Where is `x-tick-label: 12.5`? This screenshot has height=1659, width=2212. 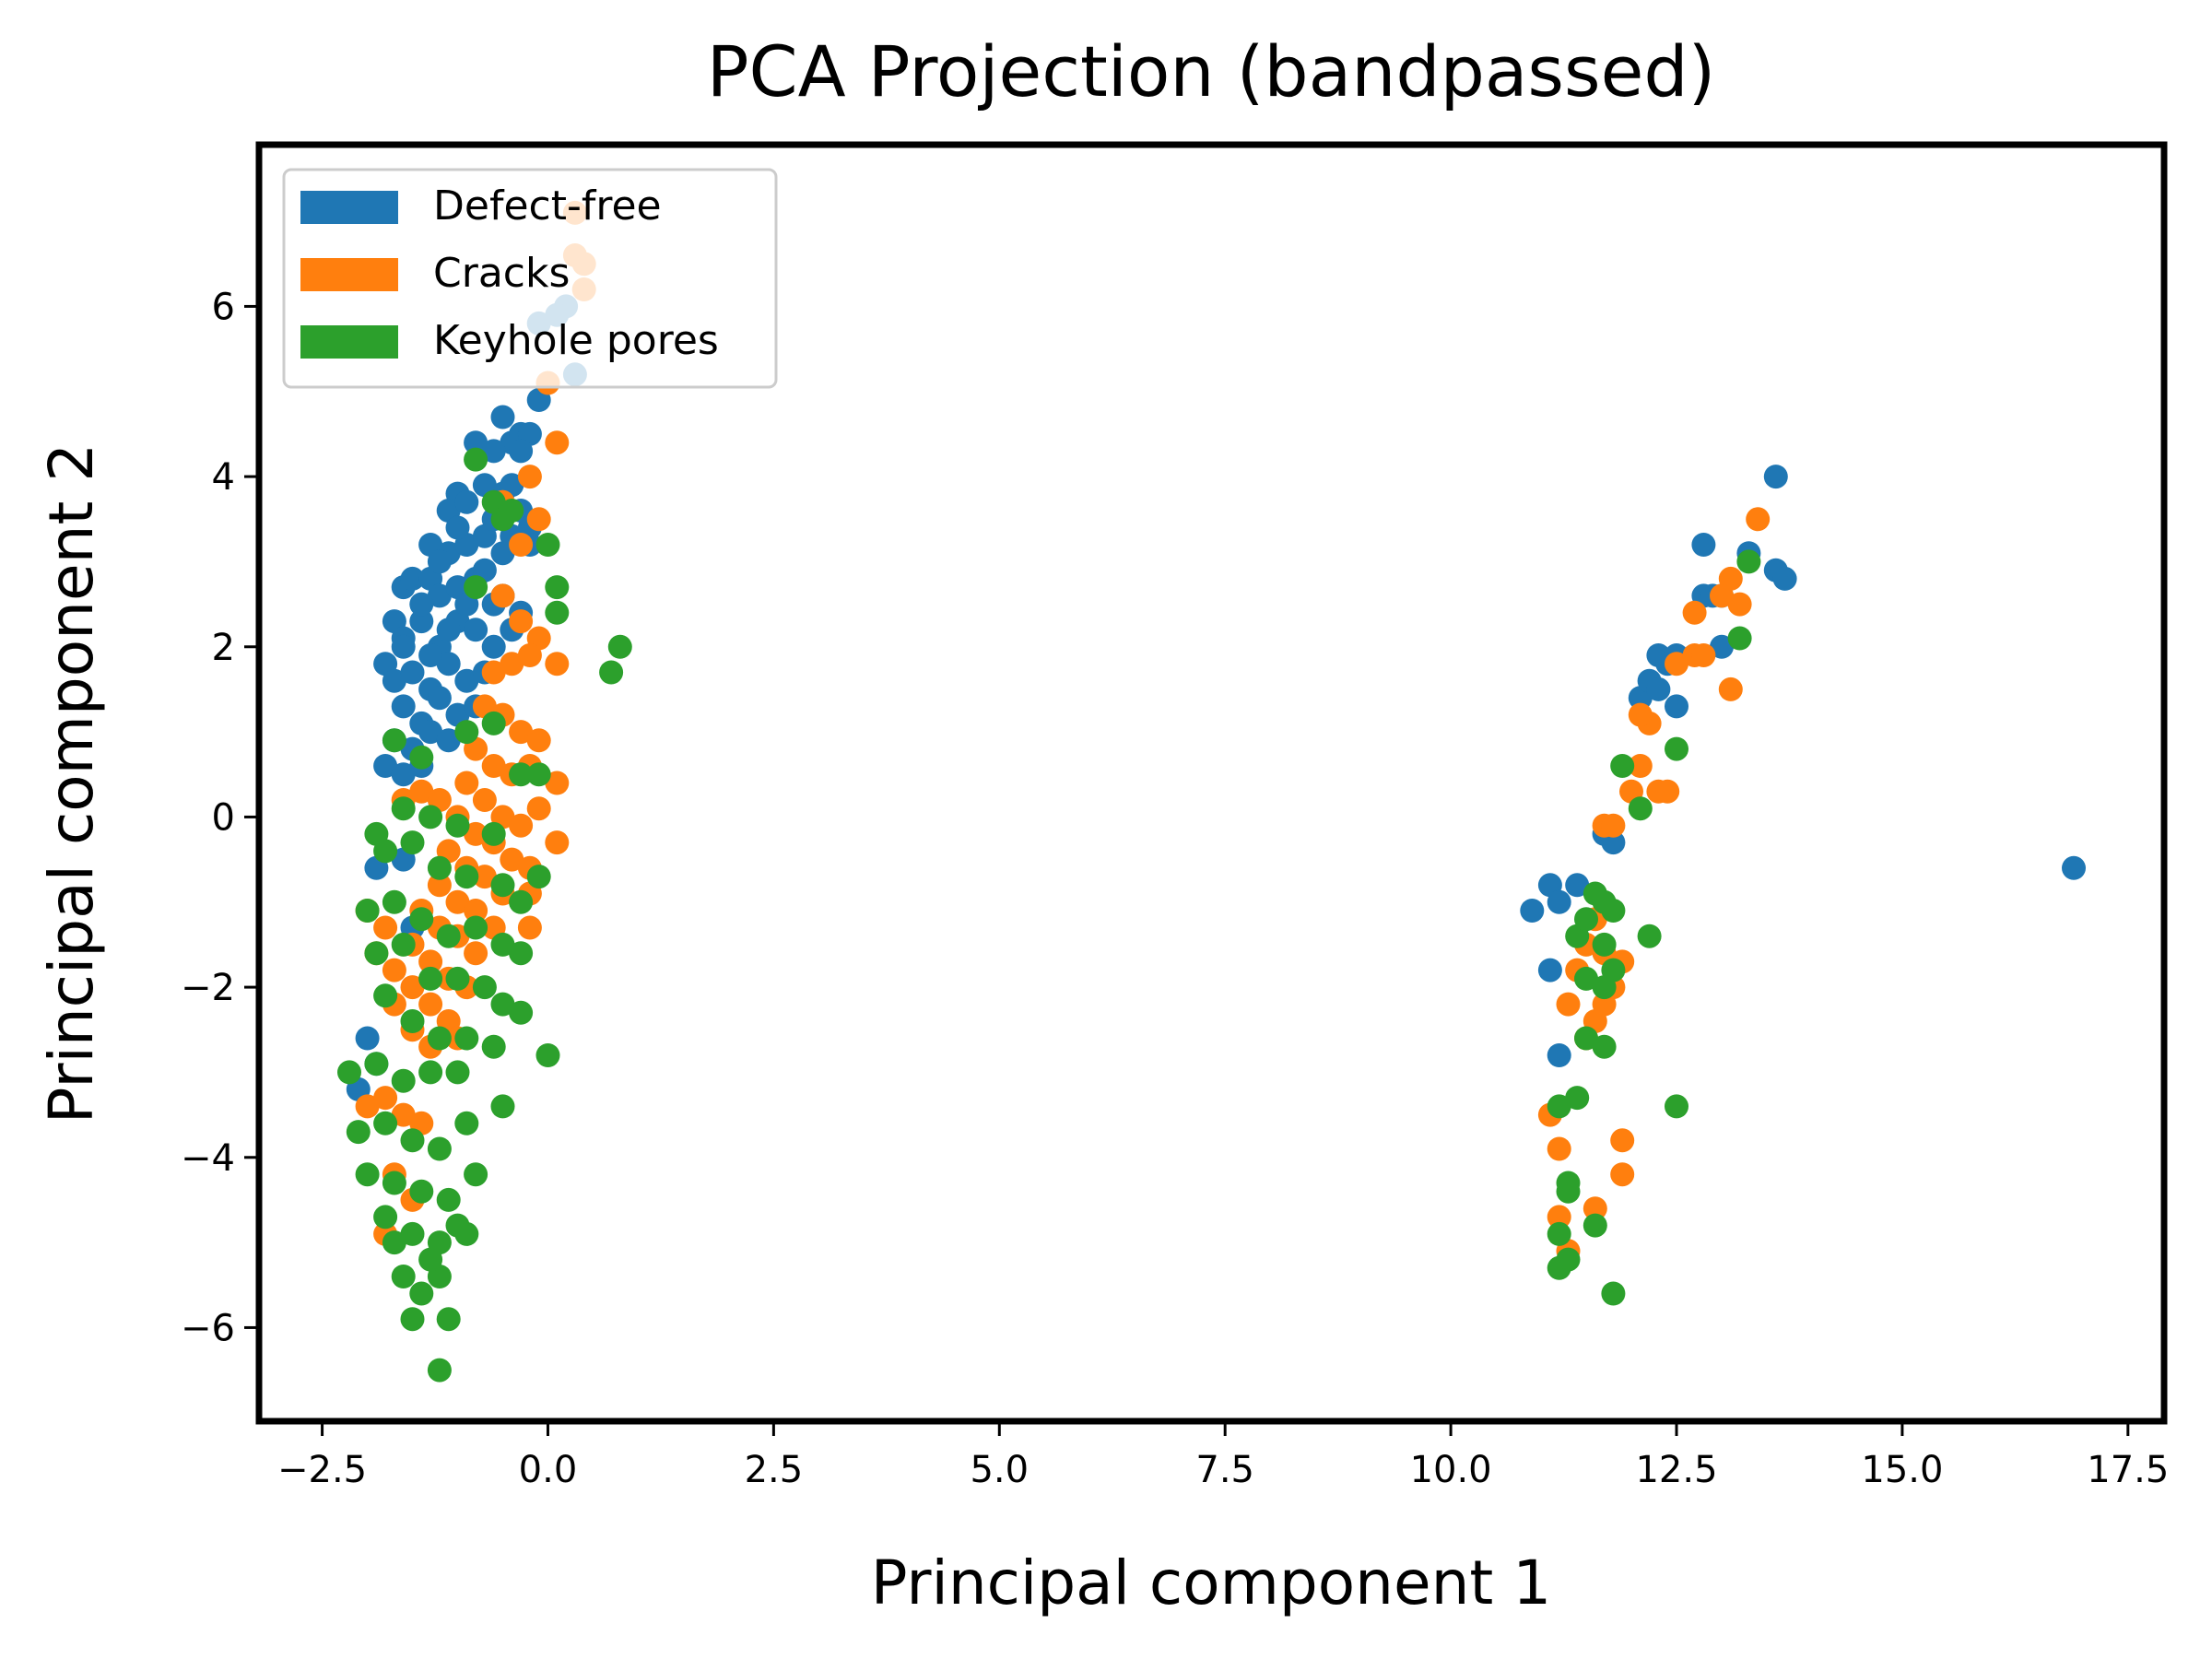
x-tick-label: 12.5 is located at coordinates (1676, 1470).